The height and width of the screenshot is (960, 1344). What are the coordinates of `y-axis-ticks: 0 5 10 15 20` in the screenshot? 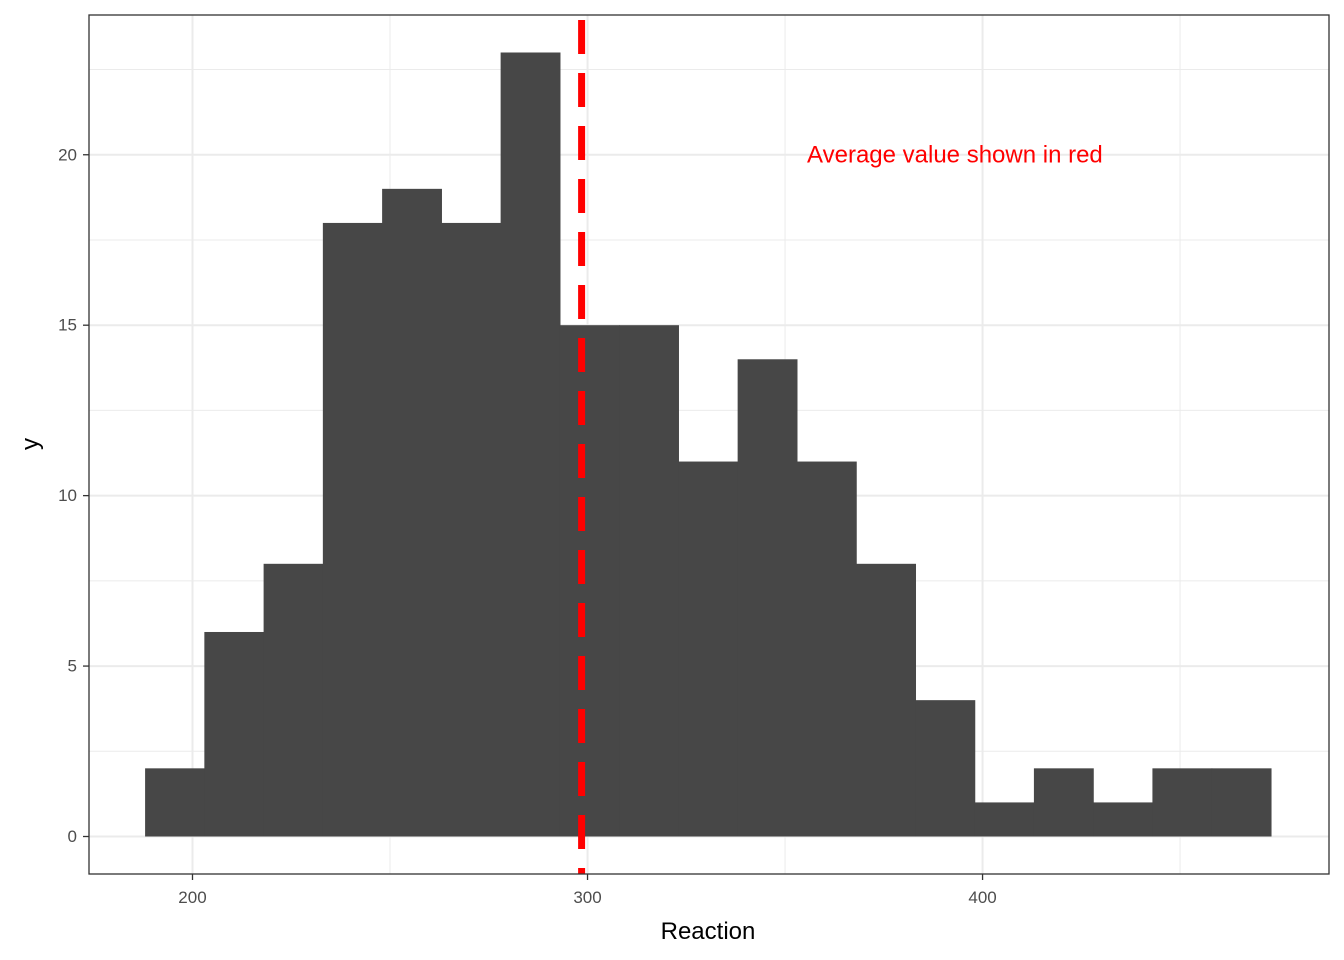 It's located at (73, 495).